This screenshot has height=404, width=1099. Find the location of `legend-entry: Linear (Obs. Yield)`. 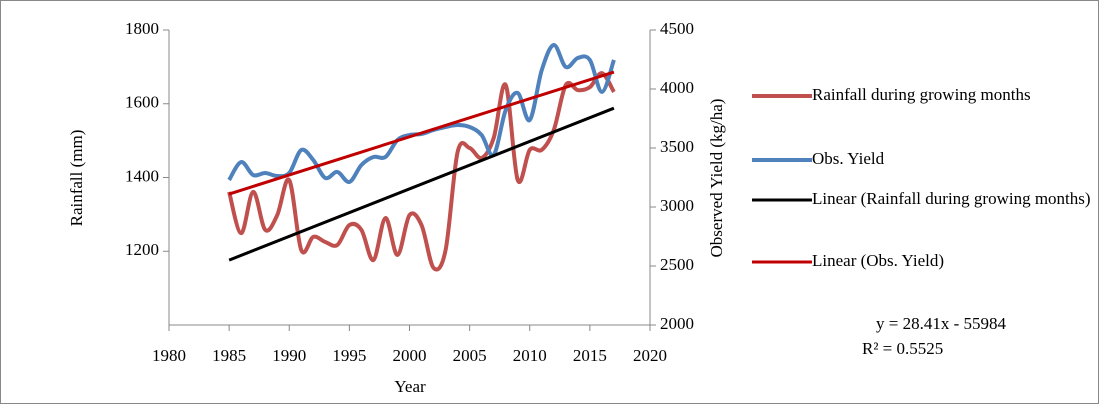

legend-entry: Linear (Obs. Yield) is located at coordinates (878, 260).